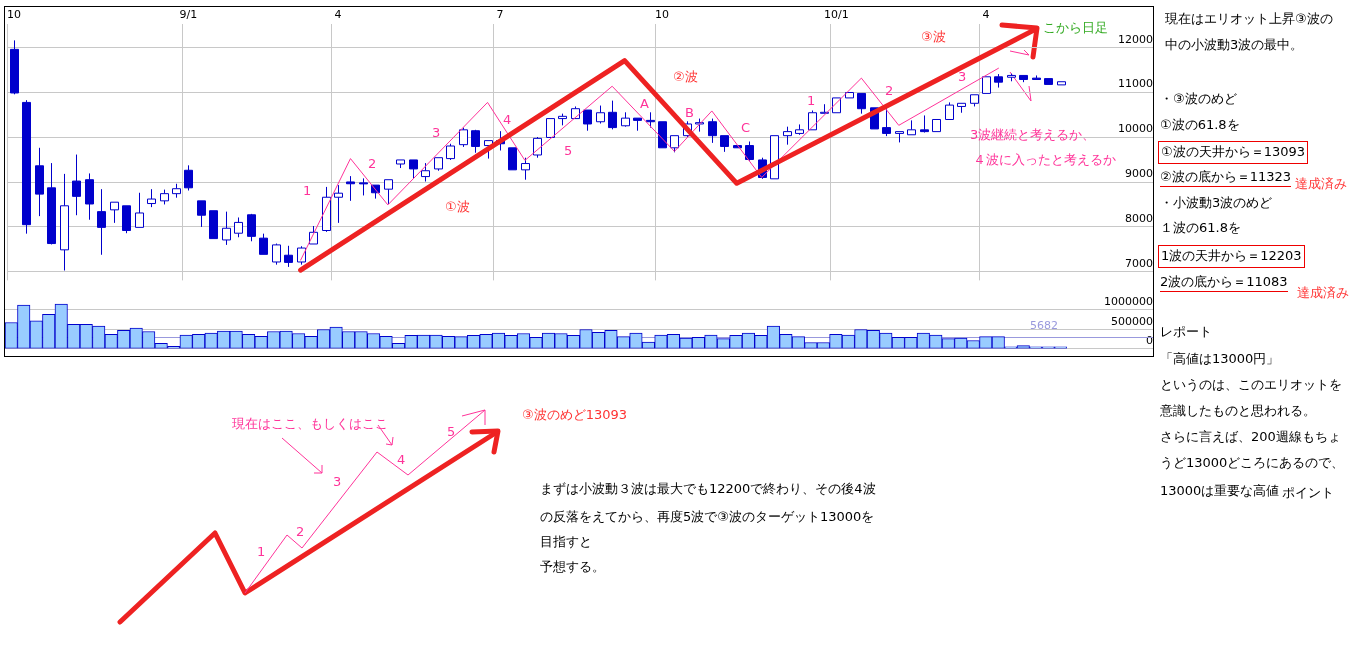 This screenshot has height=670, width=1370. I want to click on text: 2波の底から＝11083, so click(1224, 283).